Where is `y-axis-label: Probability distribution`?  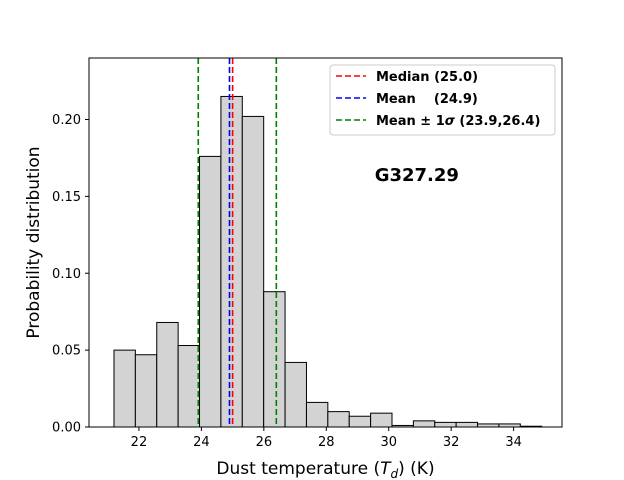 y-axis-label: Probability distribution is located at coordinates (34, 242).